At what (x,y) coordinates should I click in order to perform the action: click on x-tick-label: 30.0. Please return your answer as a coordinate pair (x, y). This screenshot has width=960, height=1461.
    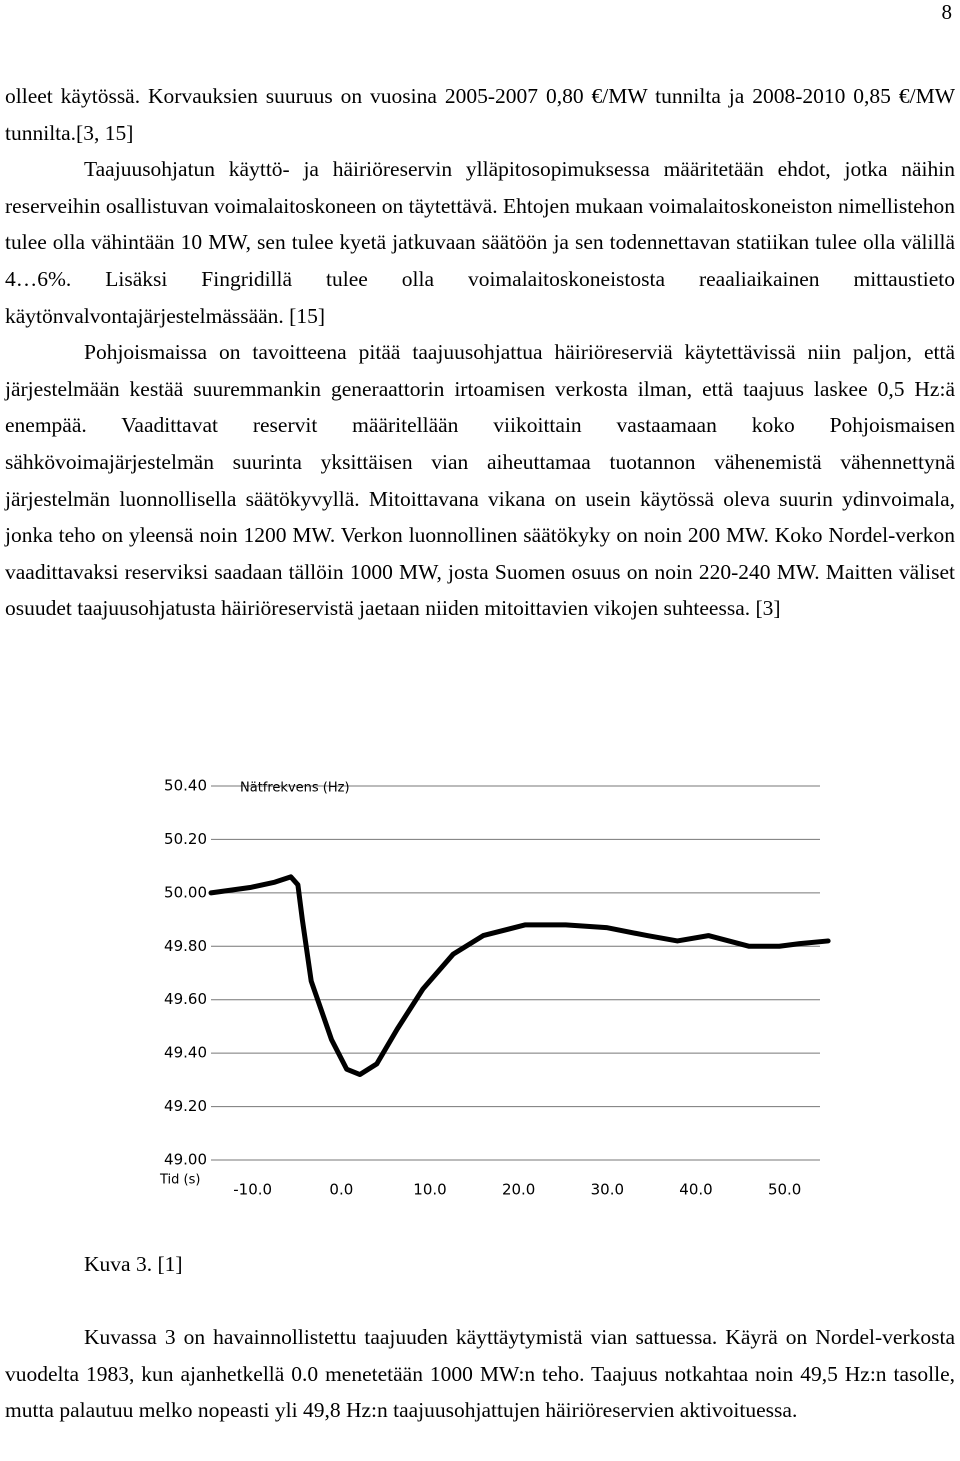
    Looking at the image, I should click on (607, 1190).